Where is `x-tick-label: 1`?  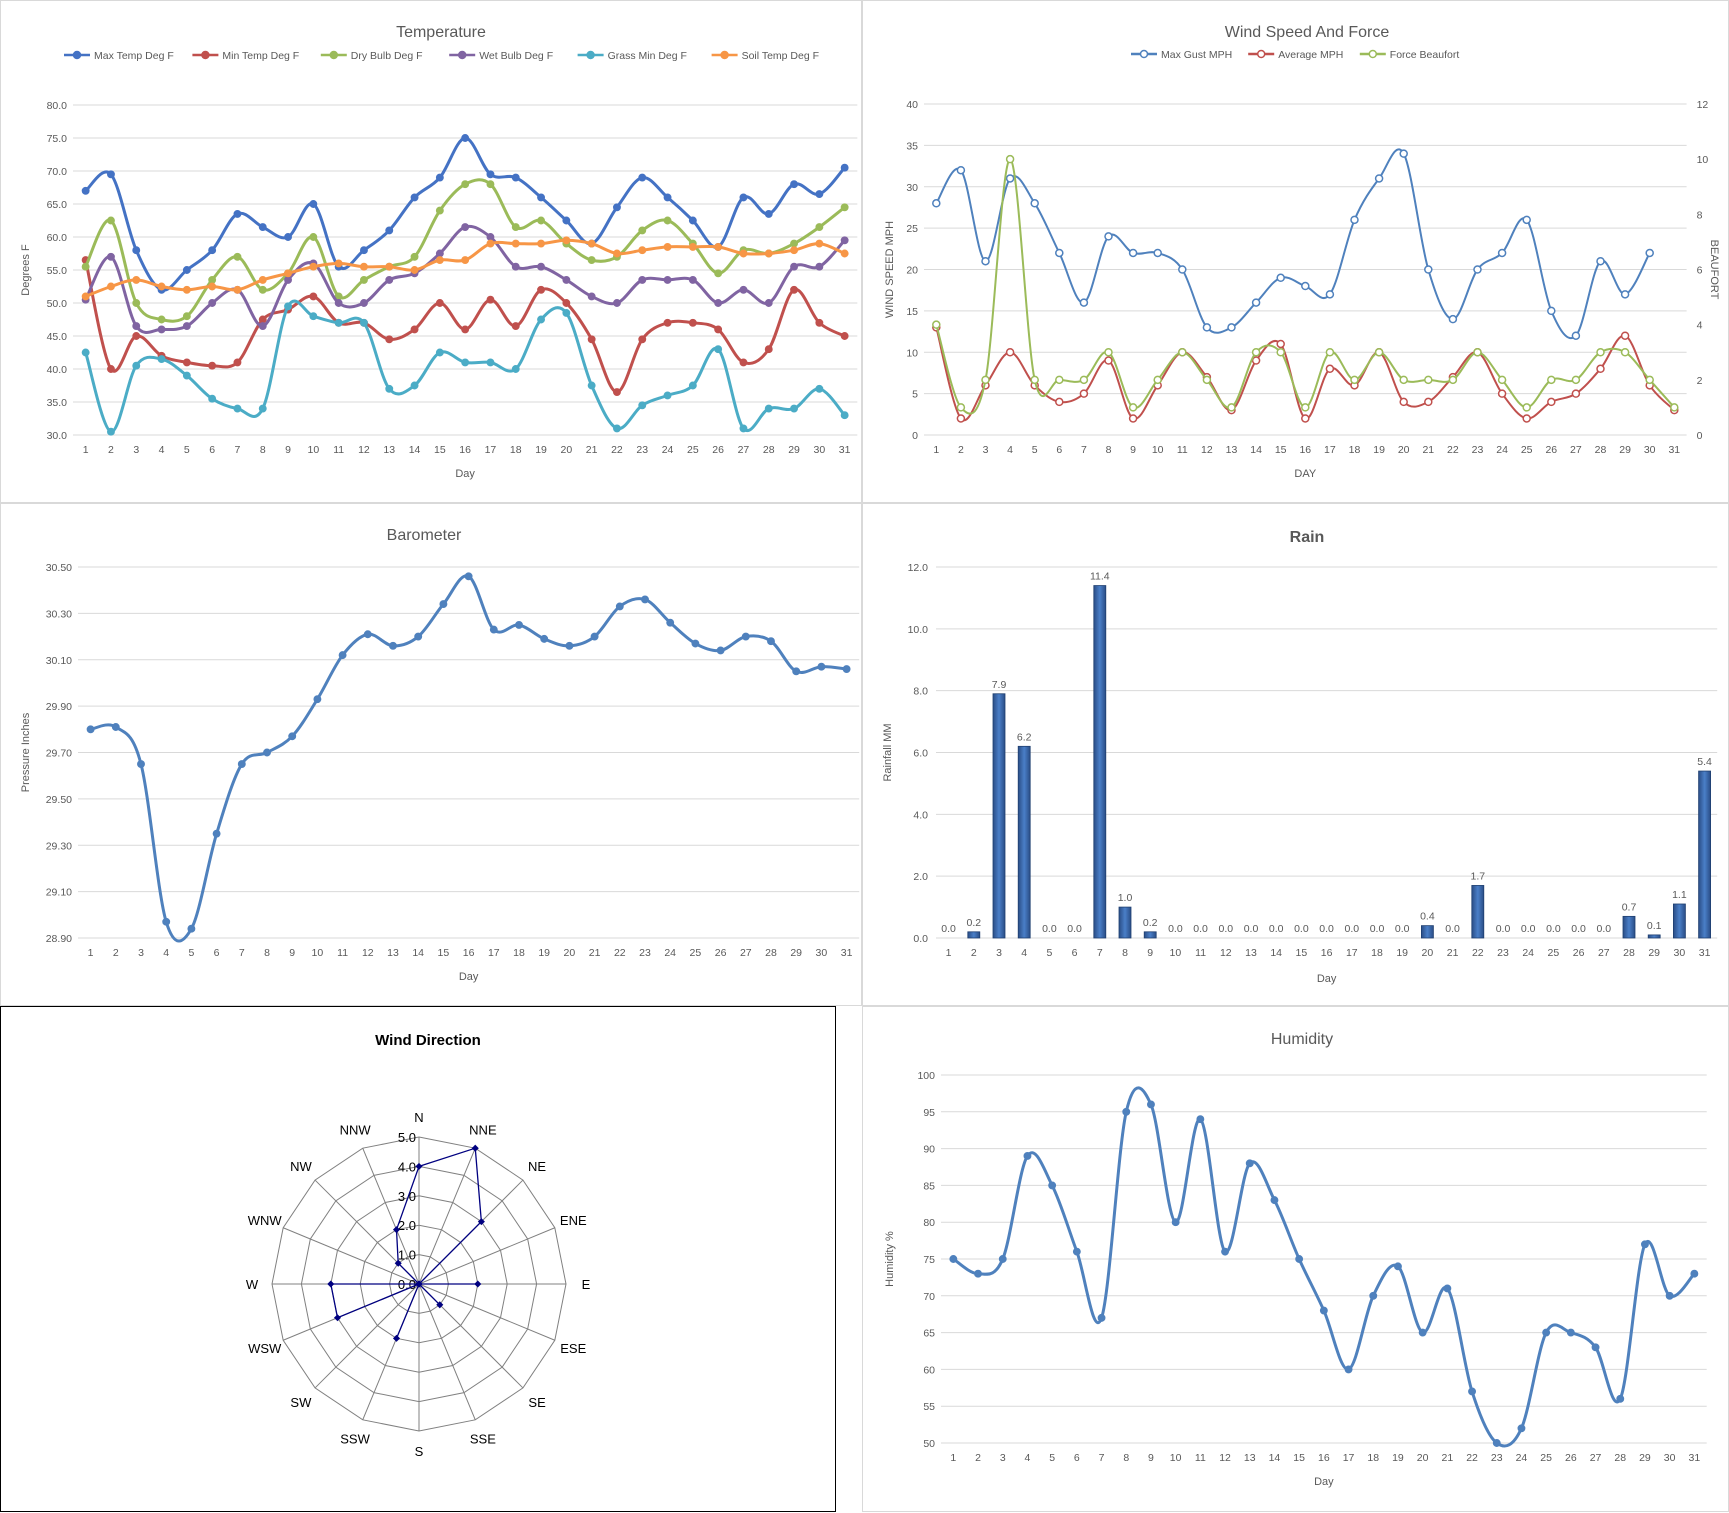 x-tick-label: 1 is located at coordinates (86, 450).